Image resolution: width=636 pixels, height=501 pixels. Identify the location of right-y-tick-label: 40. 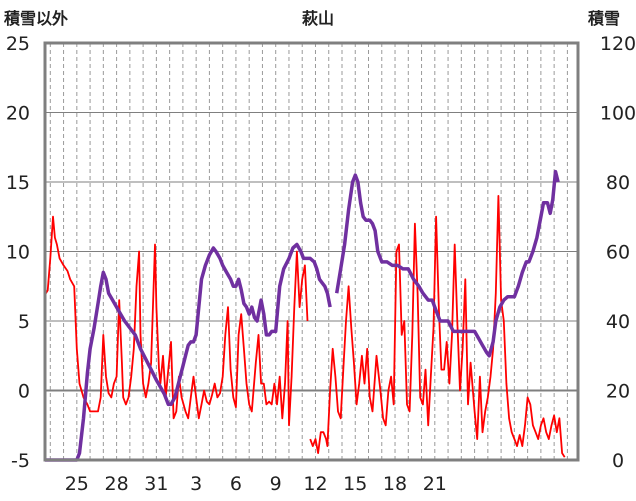
(618, 322).